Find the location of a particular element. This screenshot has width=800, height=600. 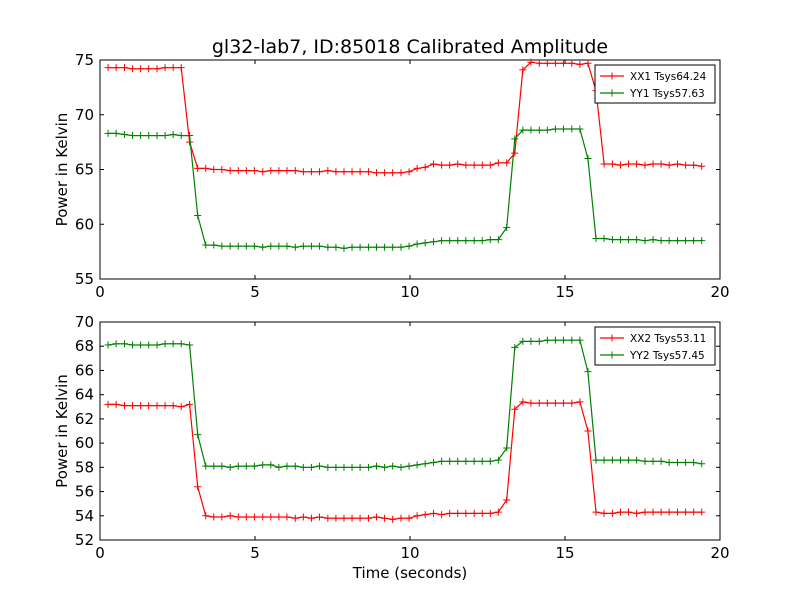

legend-box is located at coordinates (655, 84).